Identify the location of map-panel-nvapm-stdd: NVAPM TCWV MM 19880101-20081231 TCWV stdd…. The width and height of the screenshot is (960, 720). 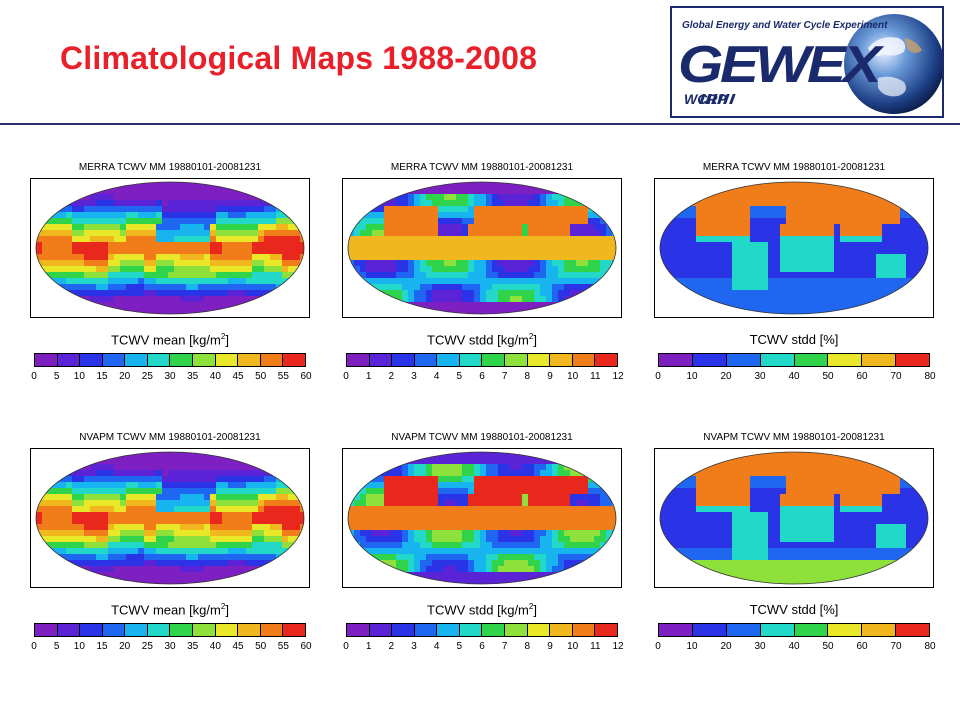
(483, 552).